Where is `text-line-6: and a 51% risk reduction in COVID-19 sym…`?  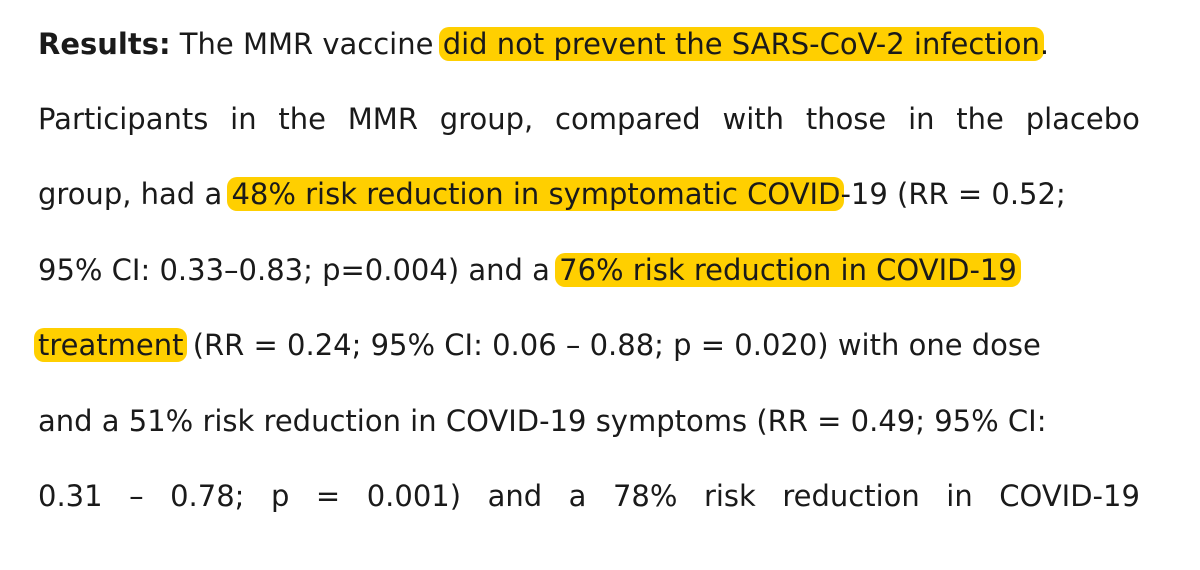
text-line-6: and a 51% risk reduction in COVID-19 sym… is located at coordinates (542, 421).